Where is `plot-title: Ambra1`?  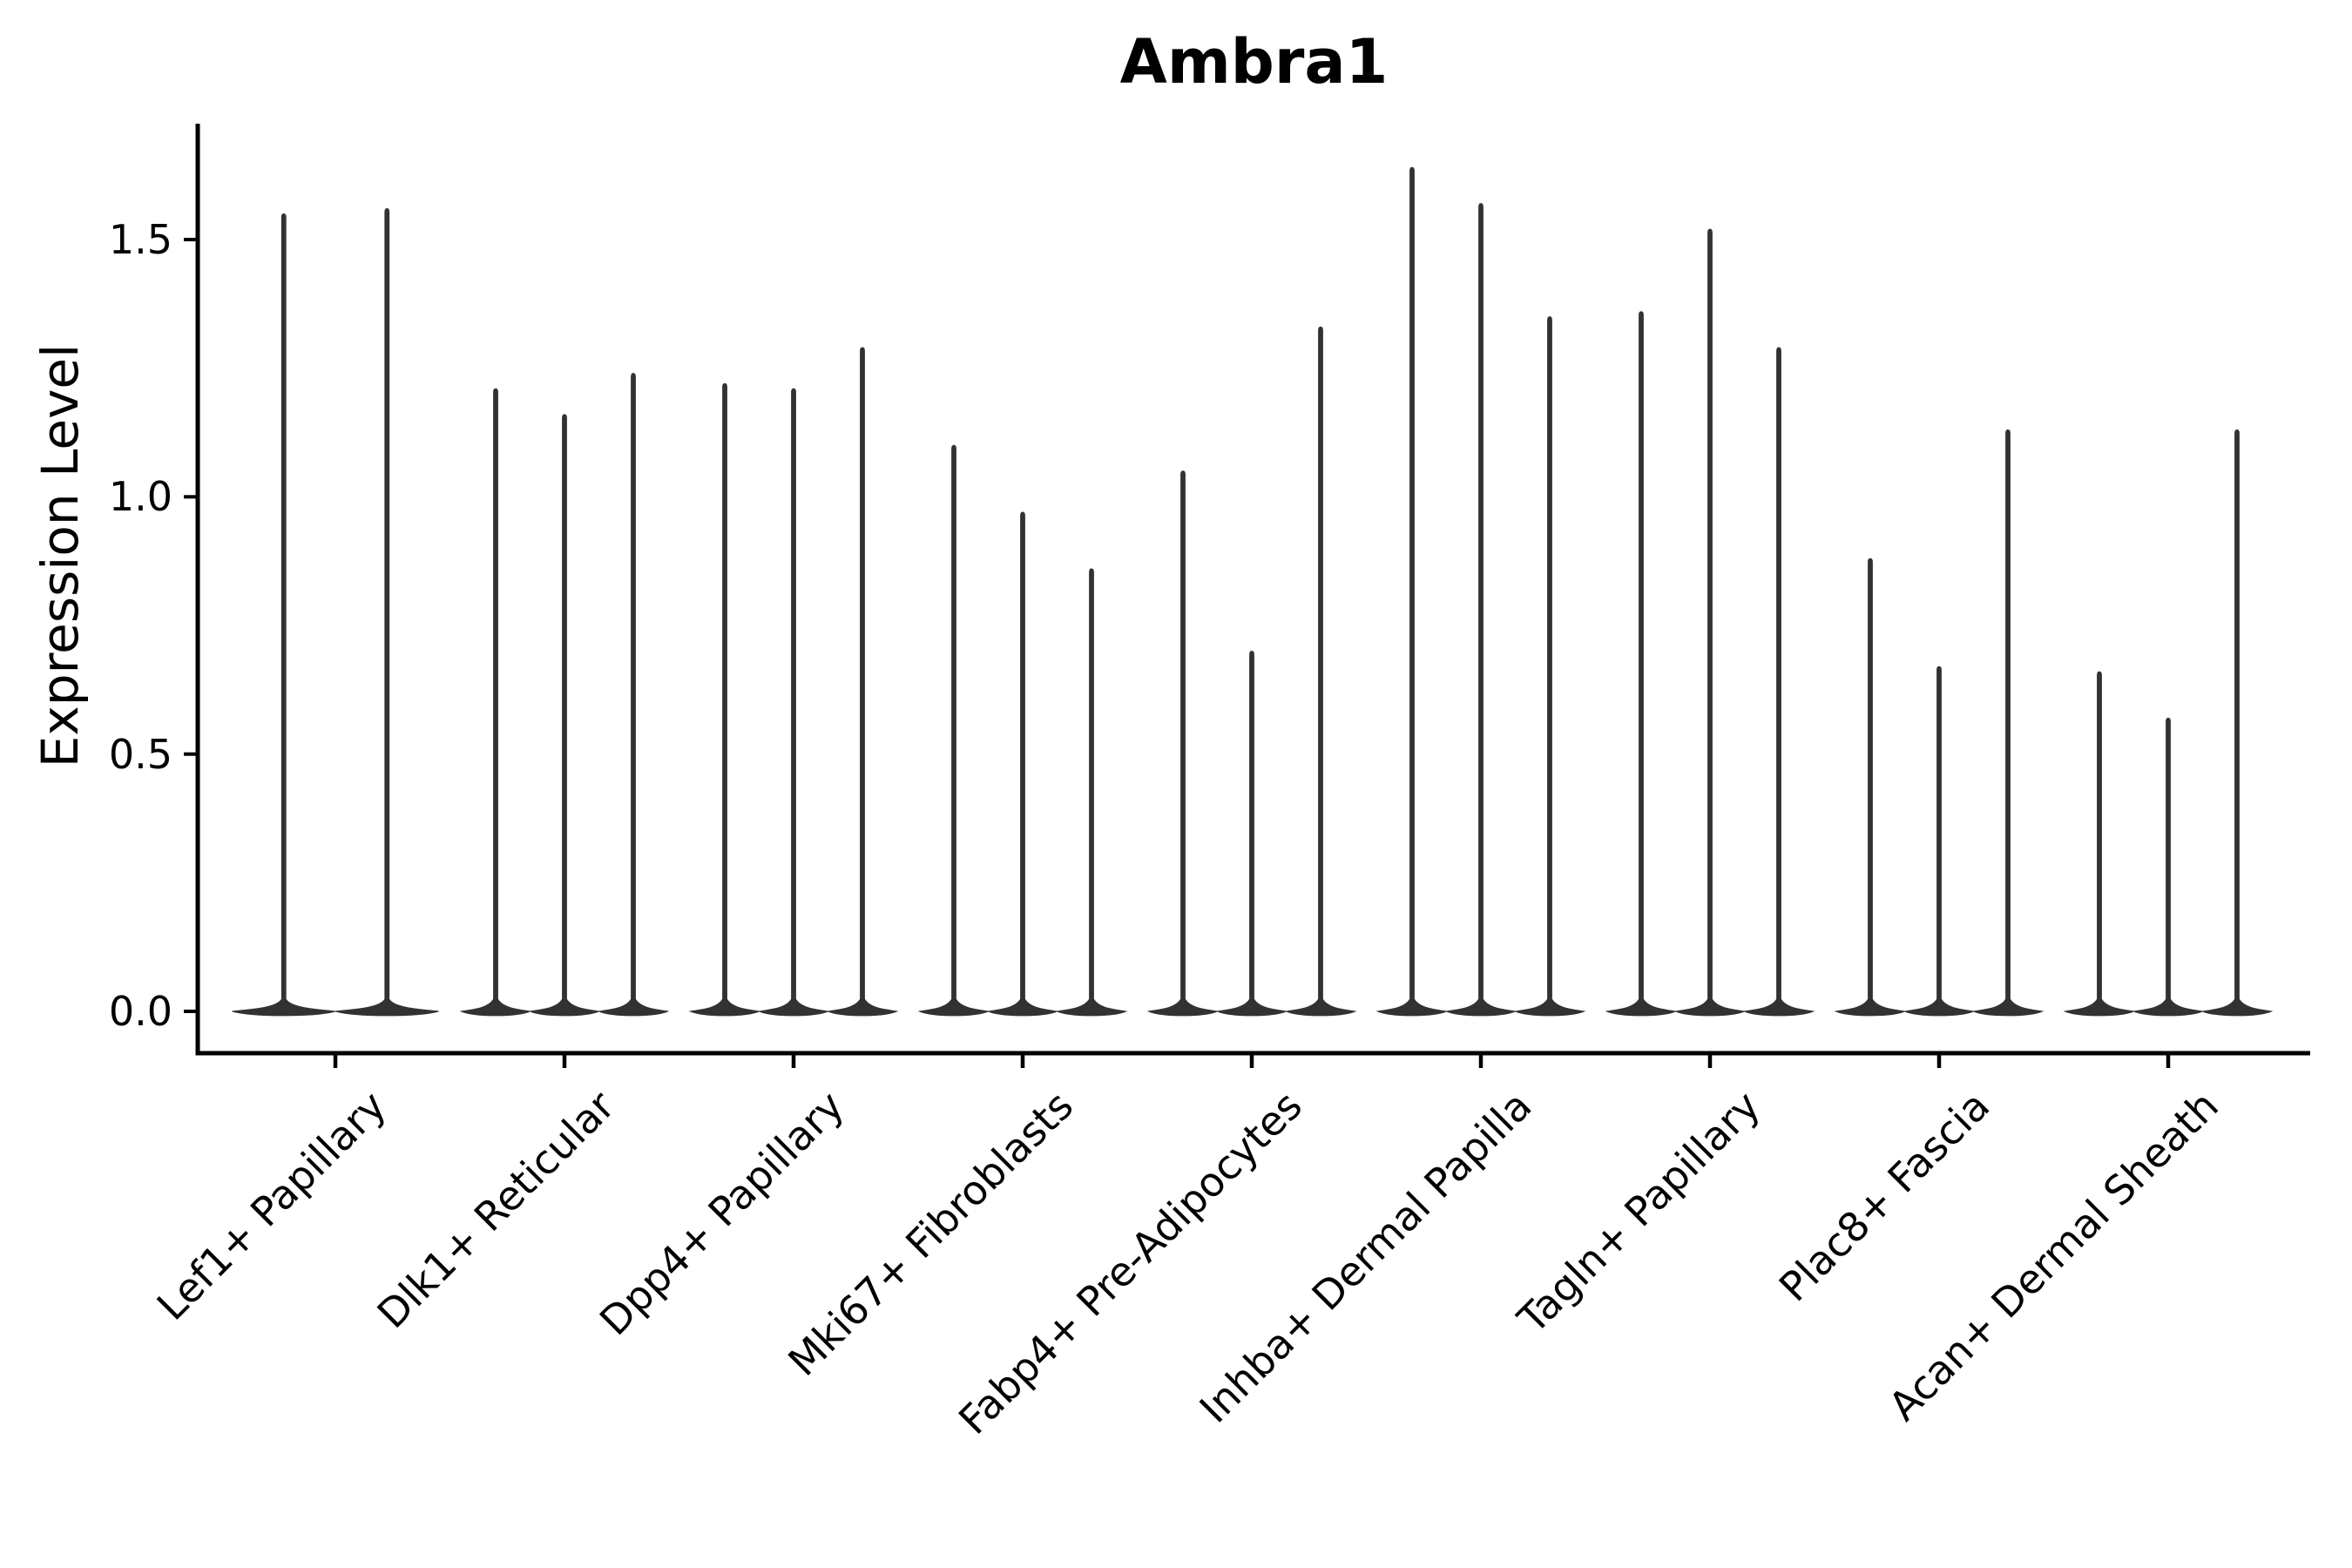
plot-title: Ambra1 is located at coordinates (1254, 62).